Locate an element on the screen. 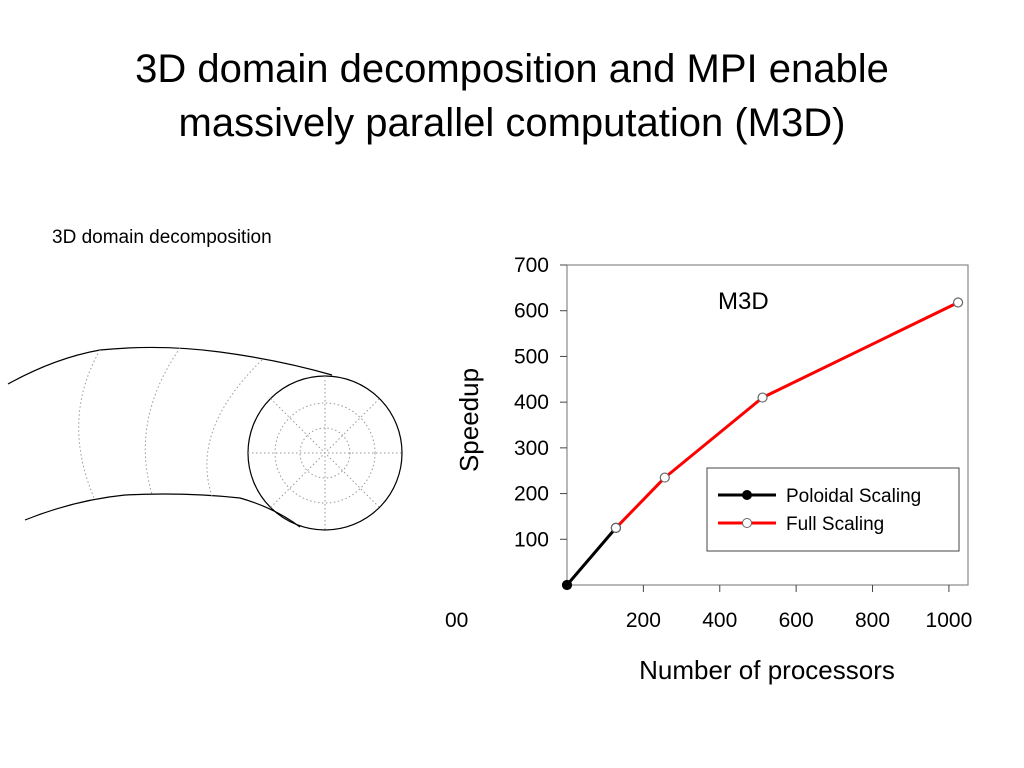 The width and height of the screenshot is (1024, 768). y-tick-label: 200 is located at coordinates (531, 494).